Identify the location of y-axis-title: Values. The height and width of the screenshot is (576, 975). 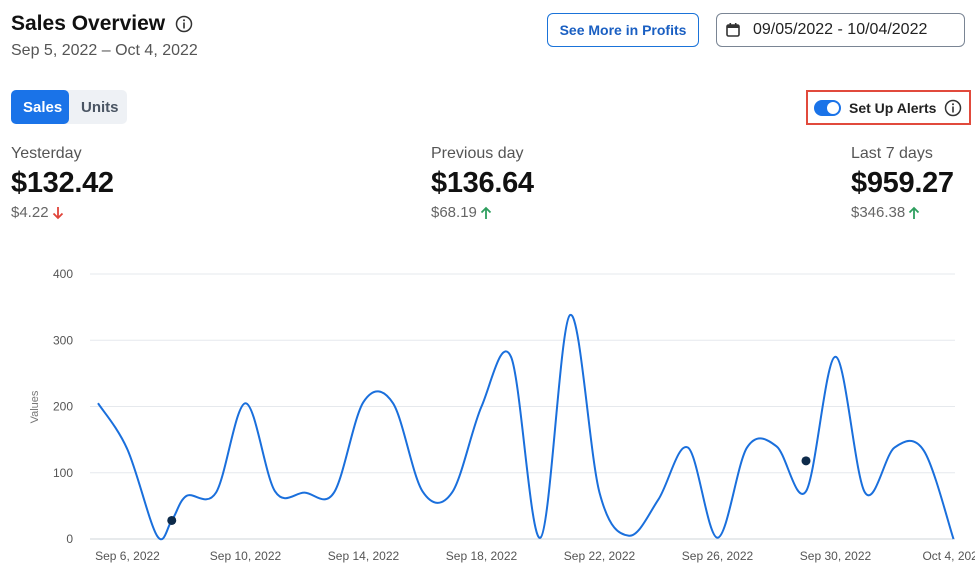
(35, 406).